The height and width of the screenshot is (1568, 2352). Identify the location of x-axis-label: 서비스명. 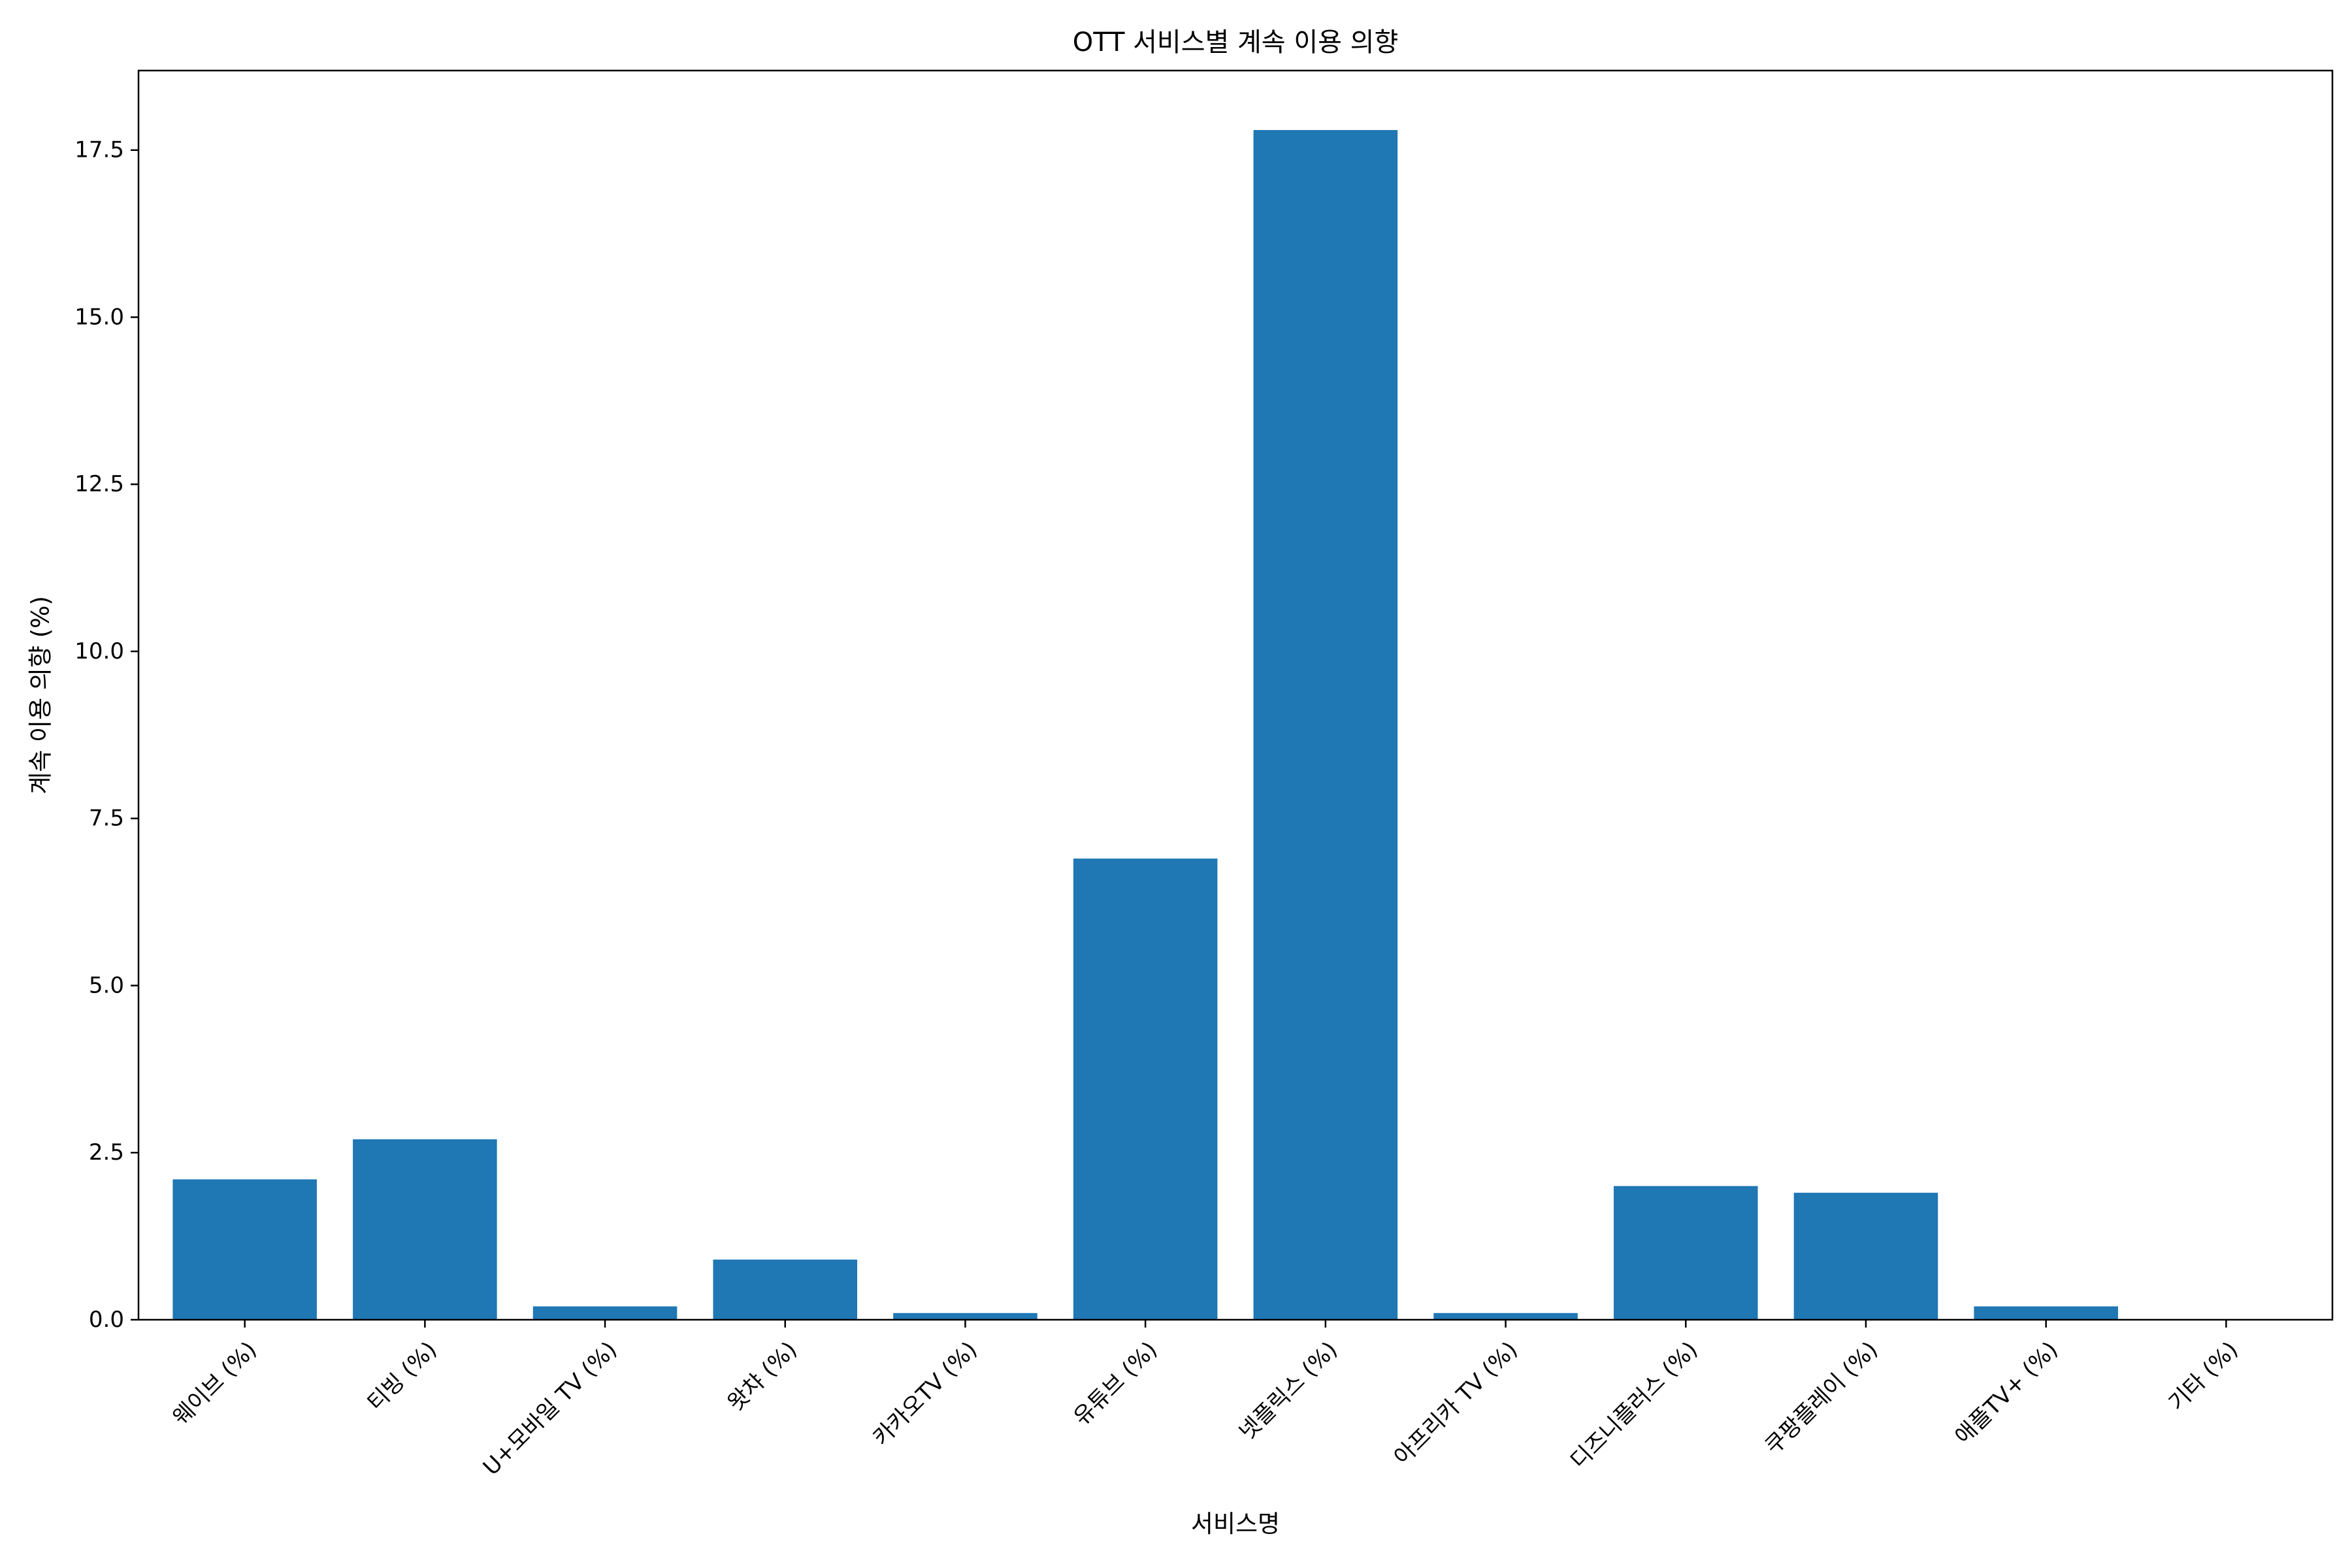
(1235, 1524).